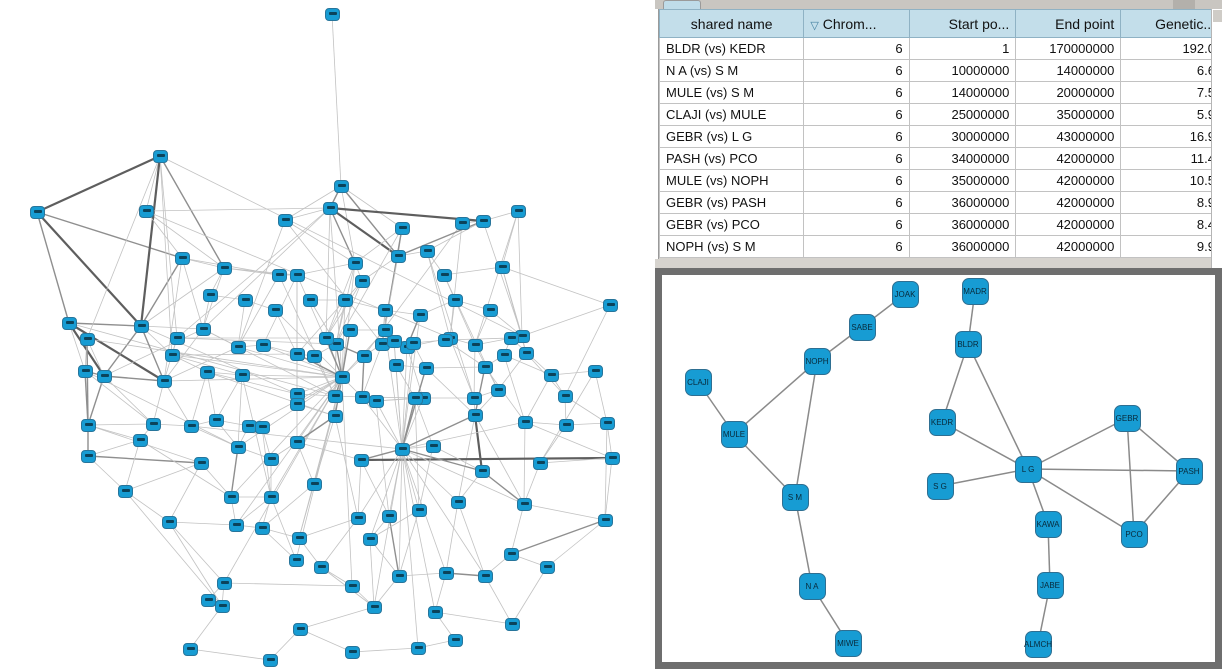 The width and height of the screenshot is (1222, 669). I want to click on subnetwork-node-mule: MULE, so click(734, 434).